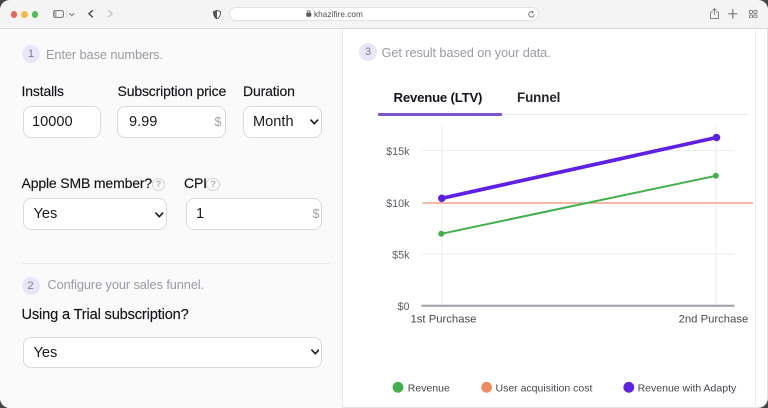  I want to click on svg-text: $15k, so click(398, 152).